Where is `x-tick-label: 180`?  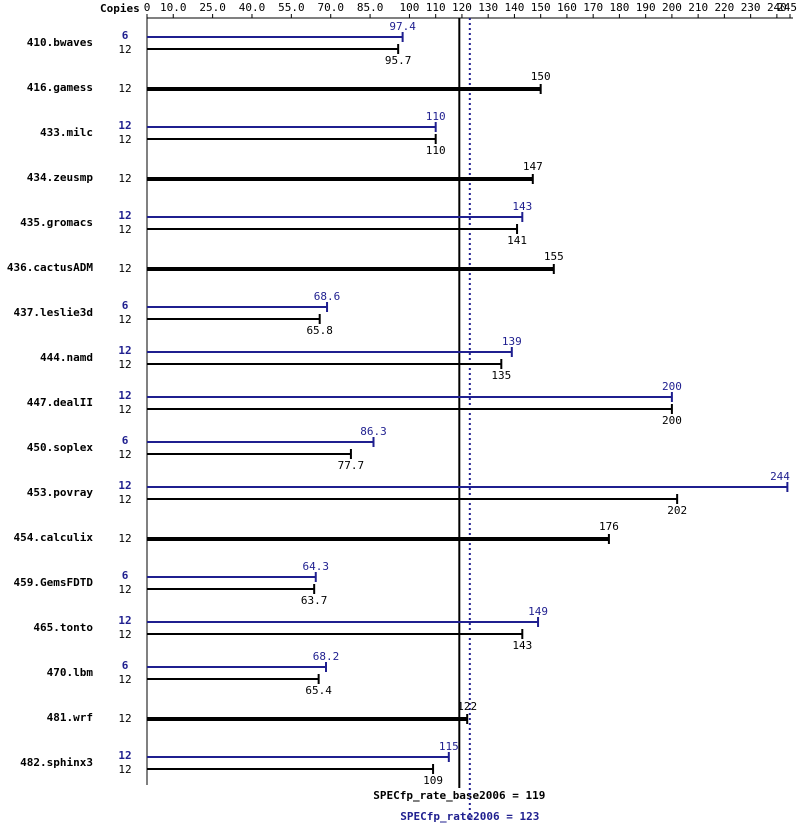
x-tick-label: 180 is located at coordinates (619, 7).